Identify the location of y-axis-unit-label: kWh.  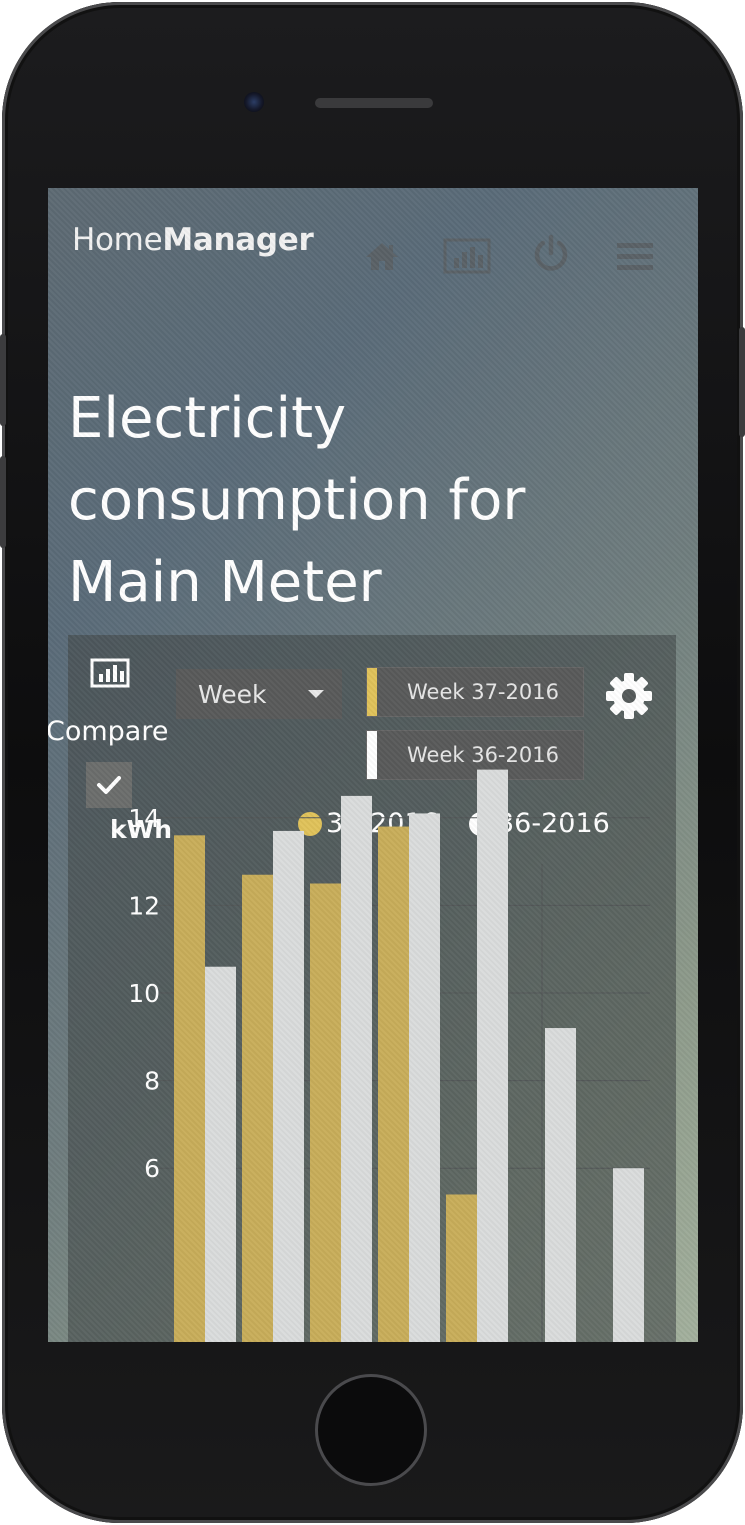
(141, 829).